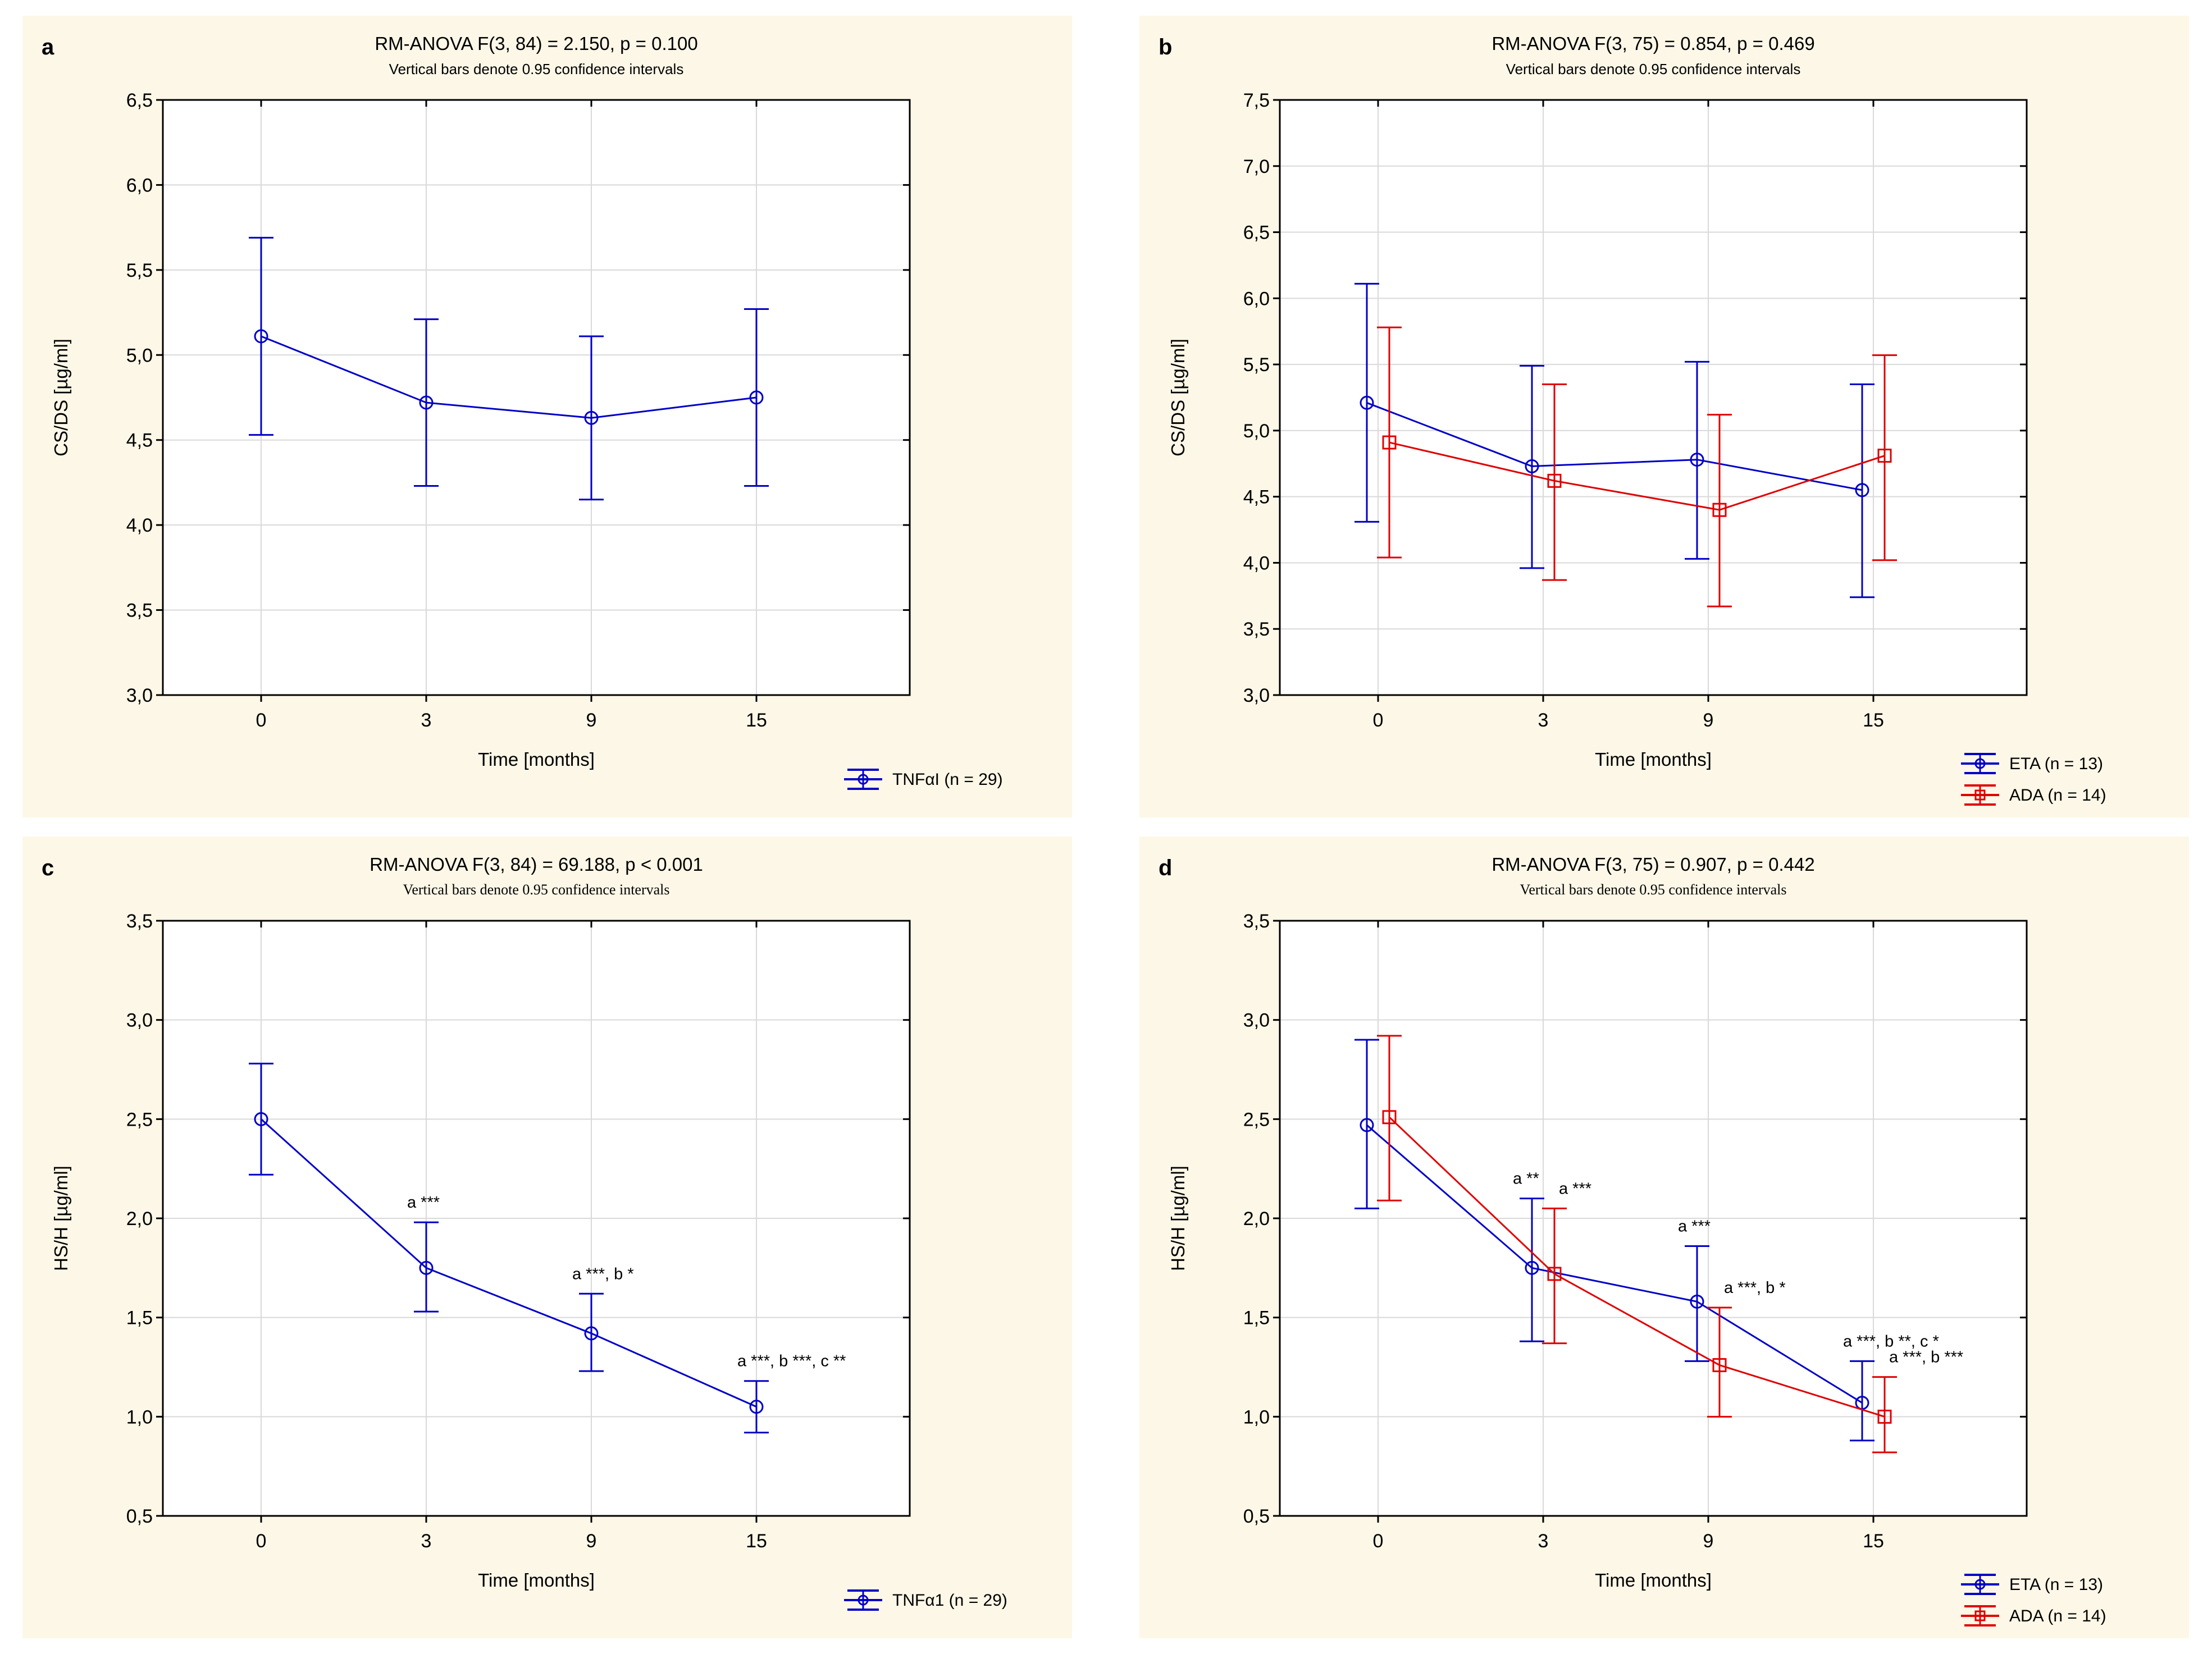 This screenshot has height=1654, width=2212. Describe the element at coordinates (1926, 1358) in the screenshot. I see `annotation: a ***, b ***` at that location.